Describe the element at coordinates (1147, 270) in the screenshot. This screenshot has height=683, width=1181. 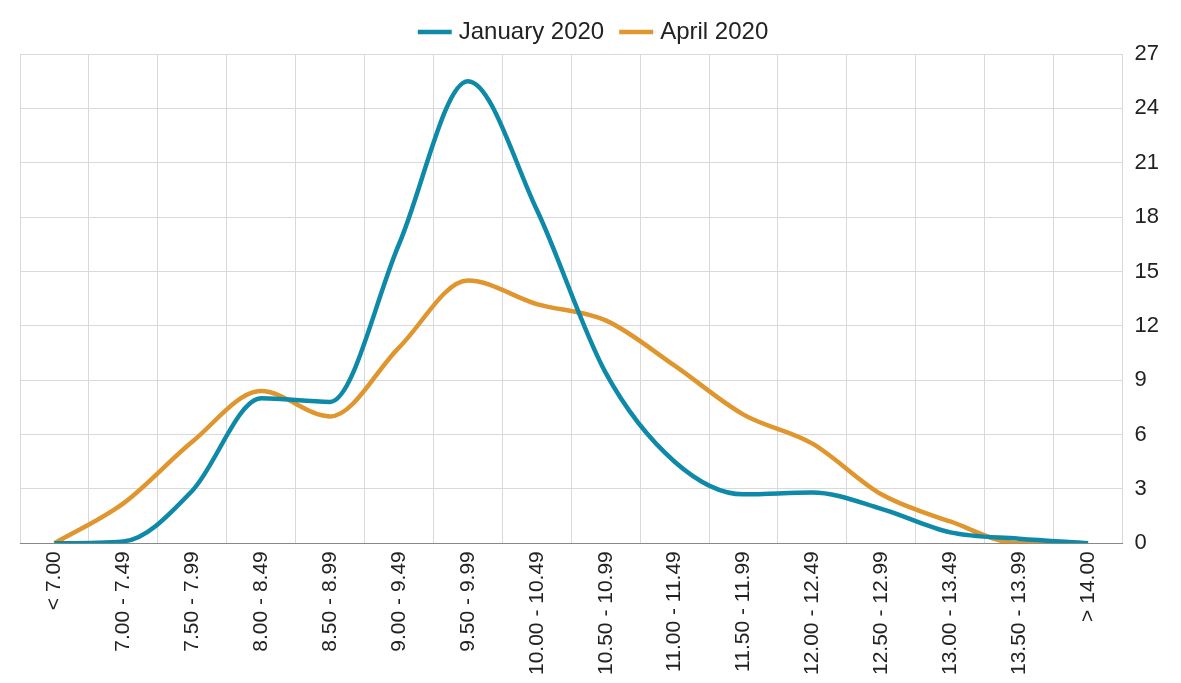
I see `y-tick-label: 15` at that location.